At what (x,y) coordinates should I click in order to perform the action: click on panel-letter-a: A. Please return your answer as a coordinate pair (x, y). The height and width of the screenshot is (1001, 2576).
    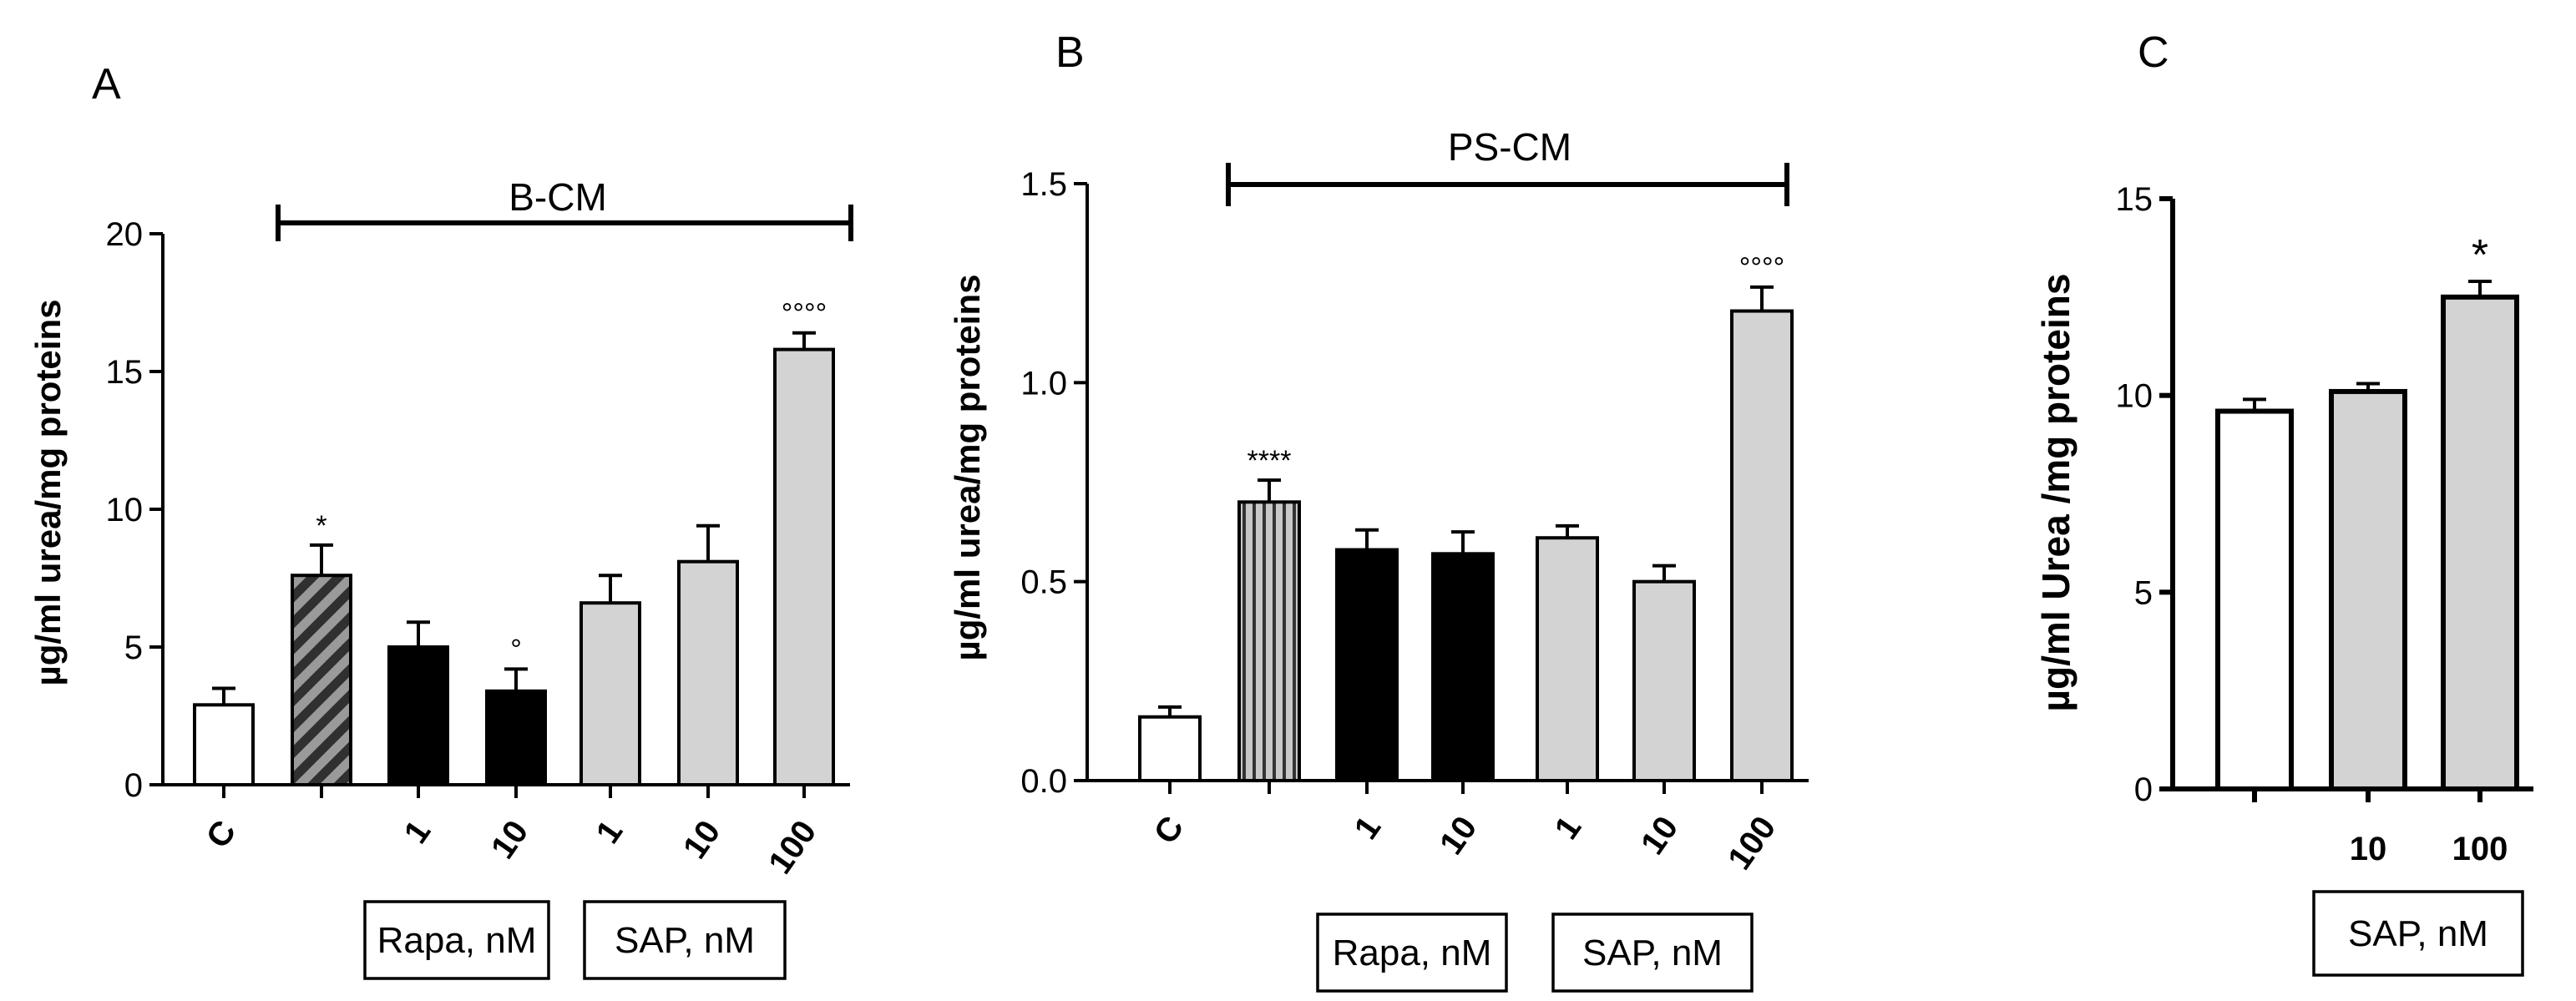
    Looking at the image, I should click on (106, 84).